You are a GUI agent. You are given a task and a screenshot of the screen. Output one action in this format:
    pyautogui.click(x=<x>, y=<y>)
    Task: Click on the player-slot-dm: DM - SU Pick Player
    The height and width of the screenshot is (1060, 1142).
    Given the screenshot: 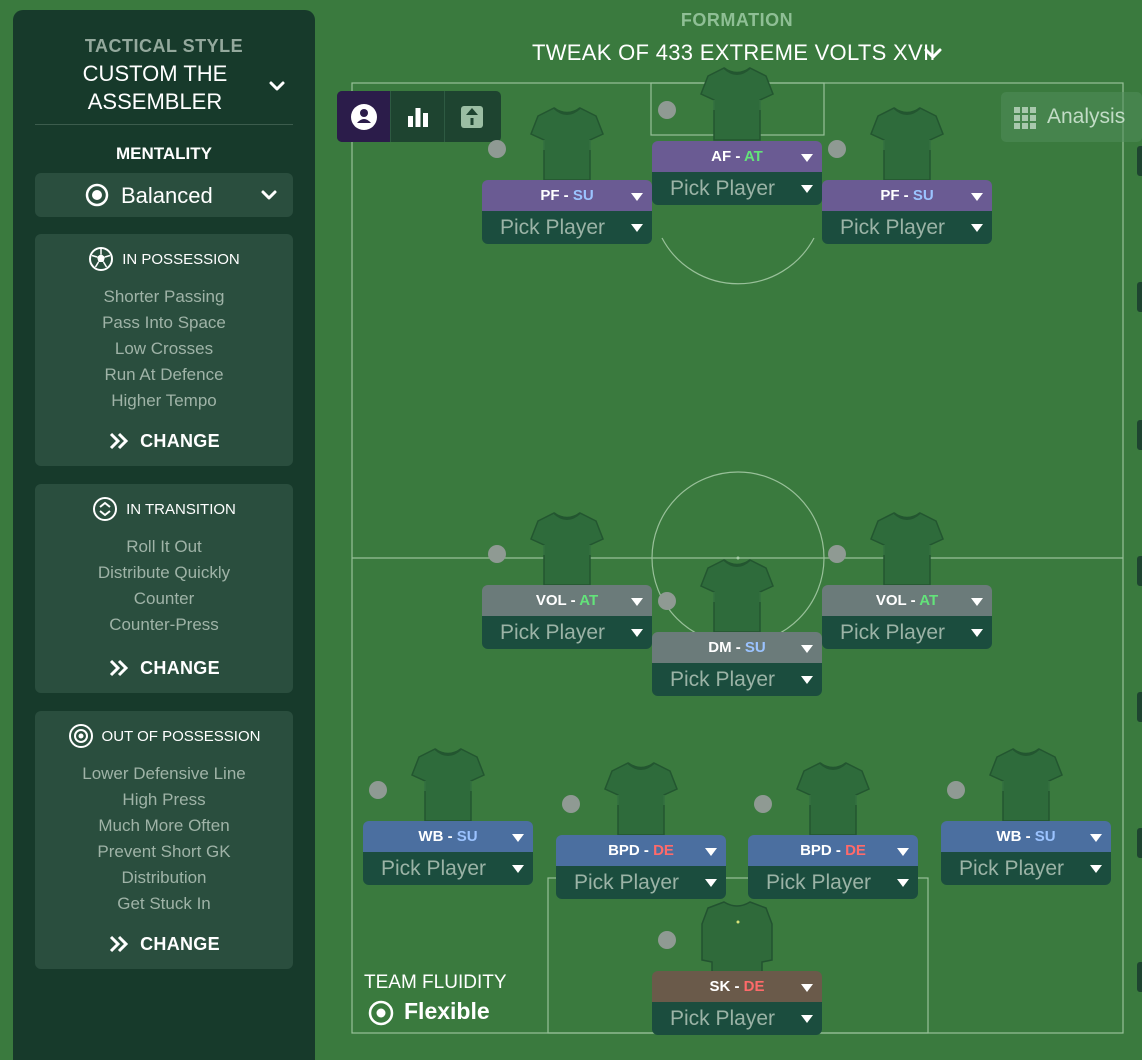 What is the action you would take?
    pyautogui.click(x=737, y=664)
    